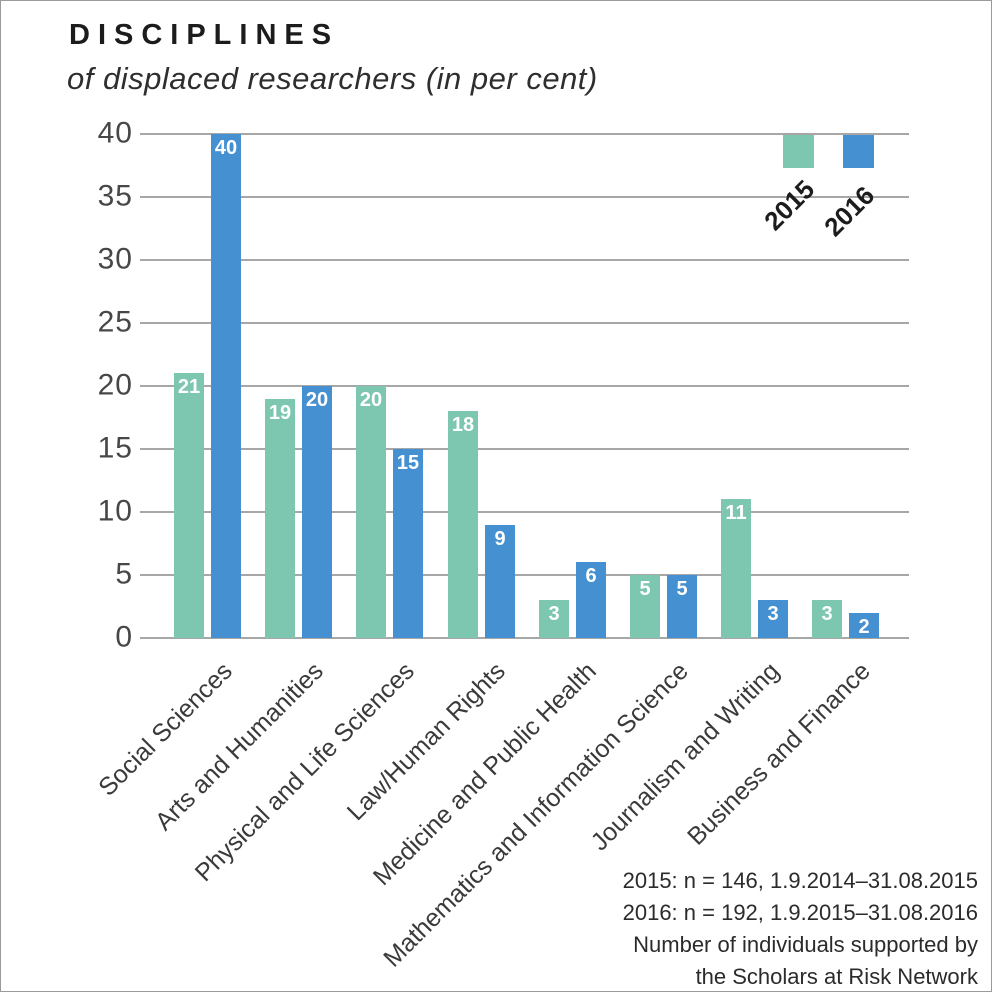  What do you see at coordinates (682, 606) in the screenshot?
I see `bar-2016-mathematics-and-information-science: 5` at bounding box center [682, 606].